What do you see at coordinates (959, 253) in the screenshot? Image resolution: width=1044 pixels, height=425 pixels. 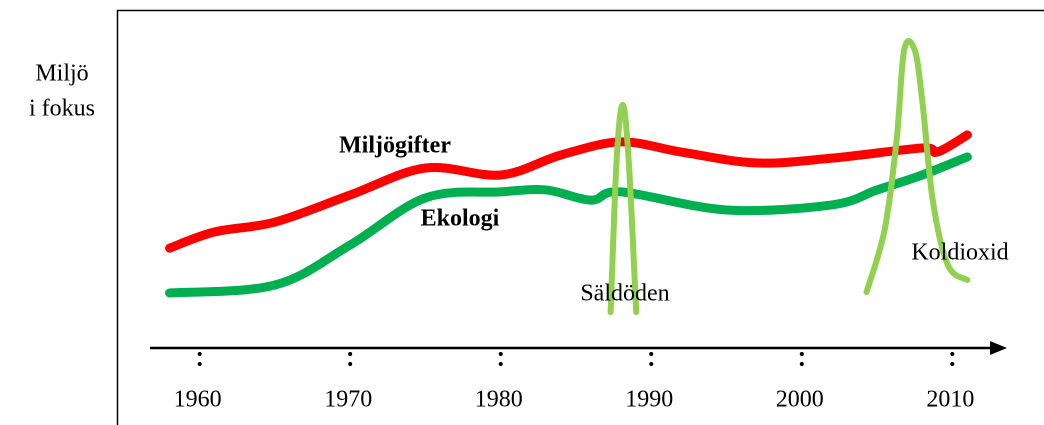 I see `annotation: Koldioxid` at bounding box center [959, 253].